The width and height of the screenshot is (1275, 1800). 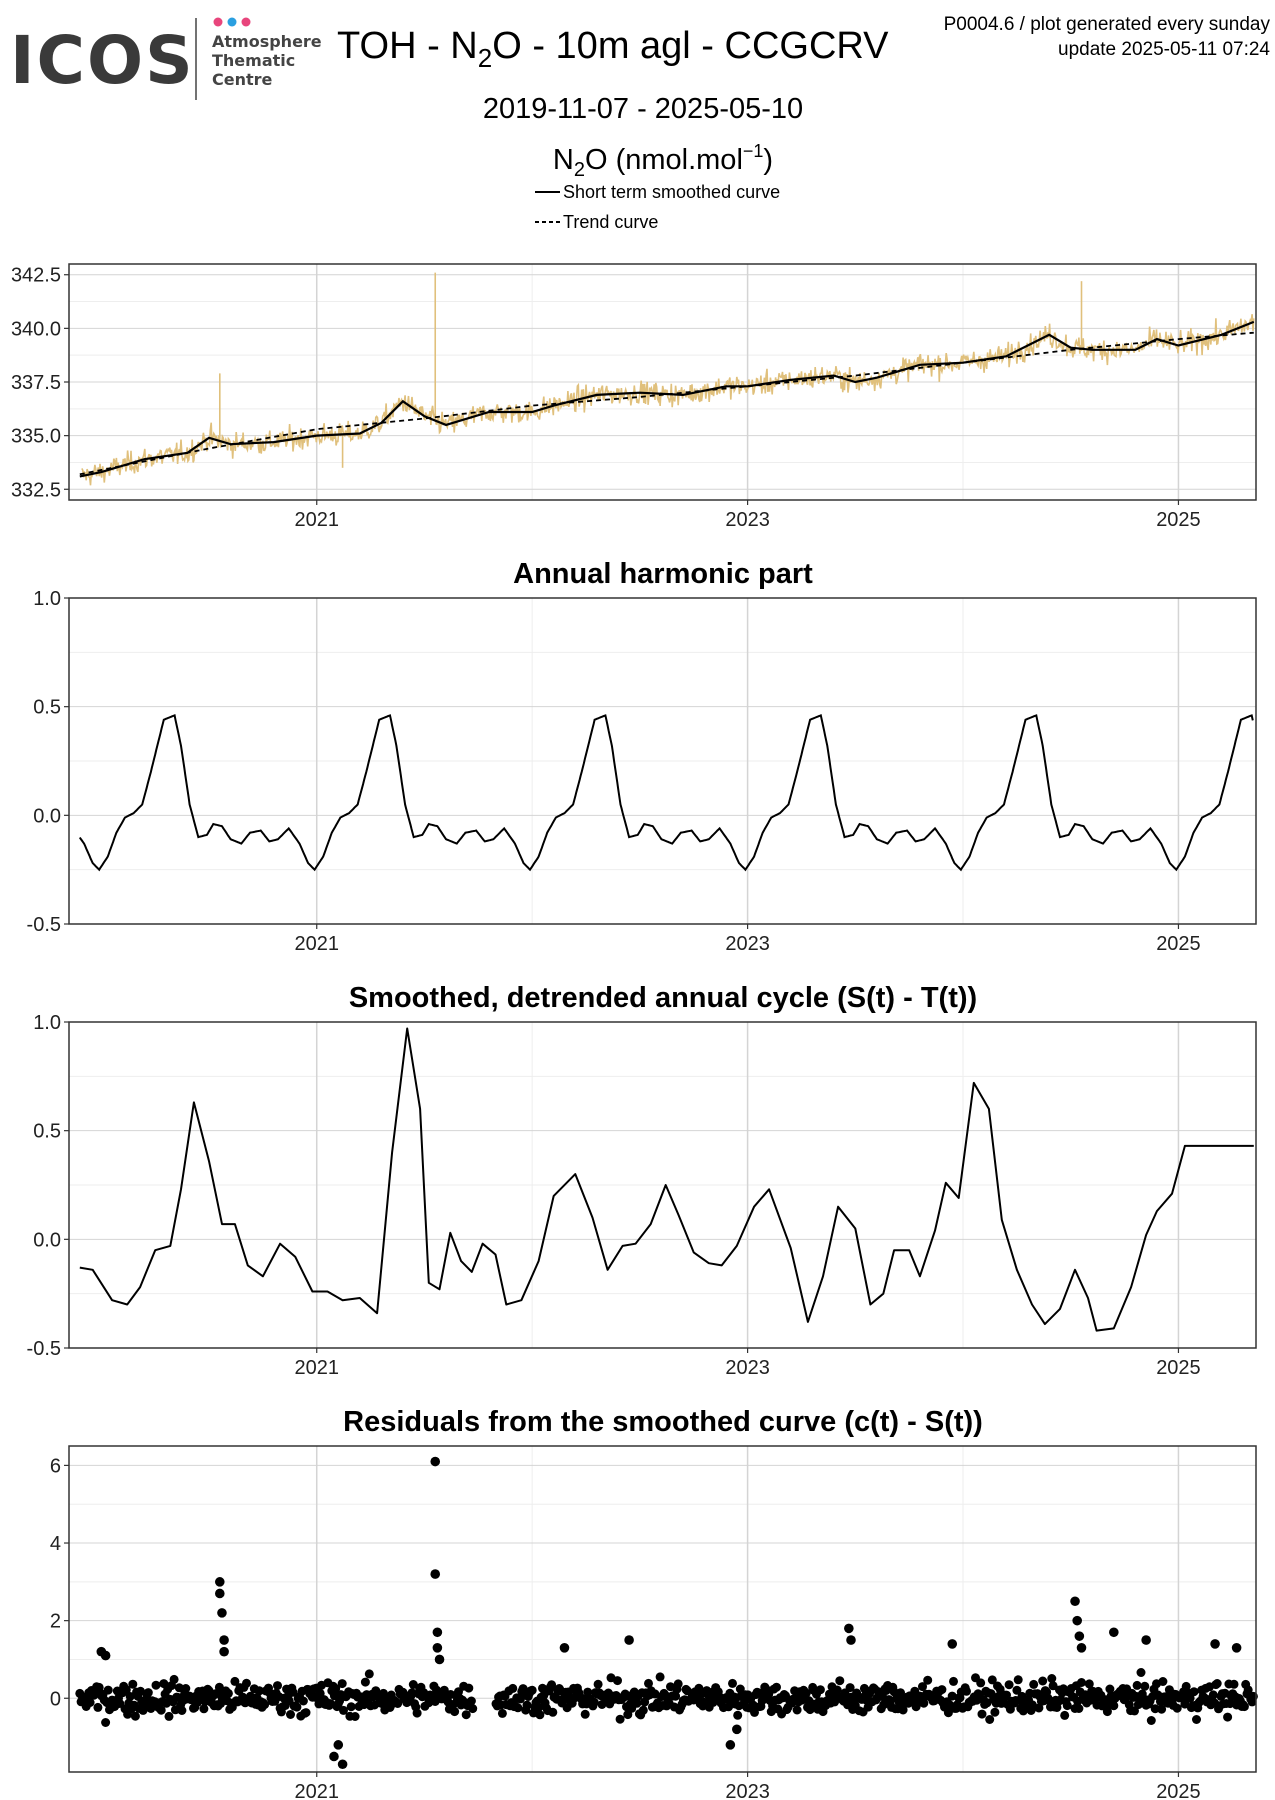 I want to click on main-title-subscript: 2, so click(x=485, y=58).